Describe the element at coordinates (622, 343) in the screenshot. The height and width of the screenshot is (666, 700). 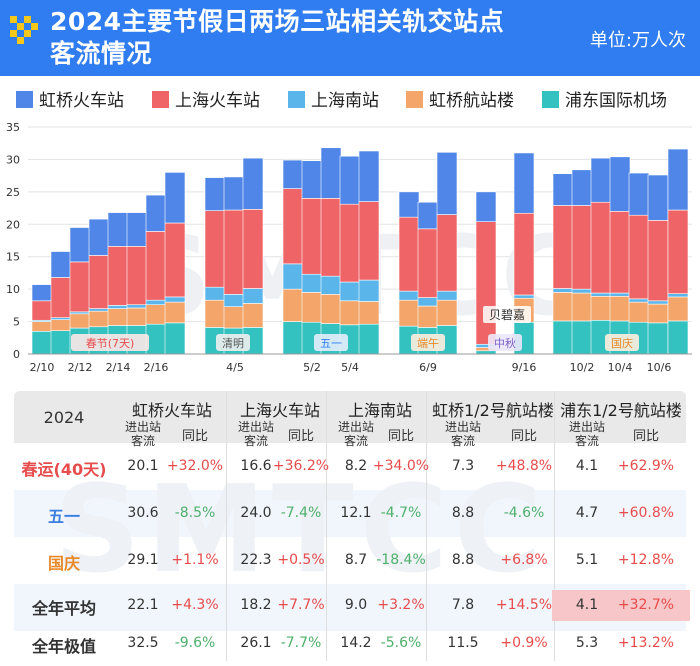
I see `group-label: 国庆` at that location.